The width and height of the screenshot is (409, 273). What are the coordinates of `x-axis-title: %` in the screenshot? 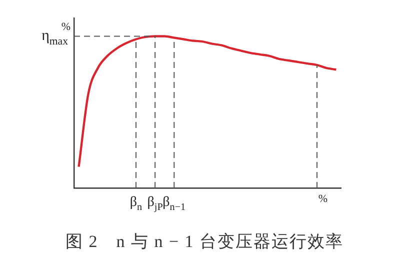 It's located at (323, 199).